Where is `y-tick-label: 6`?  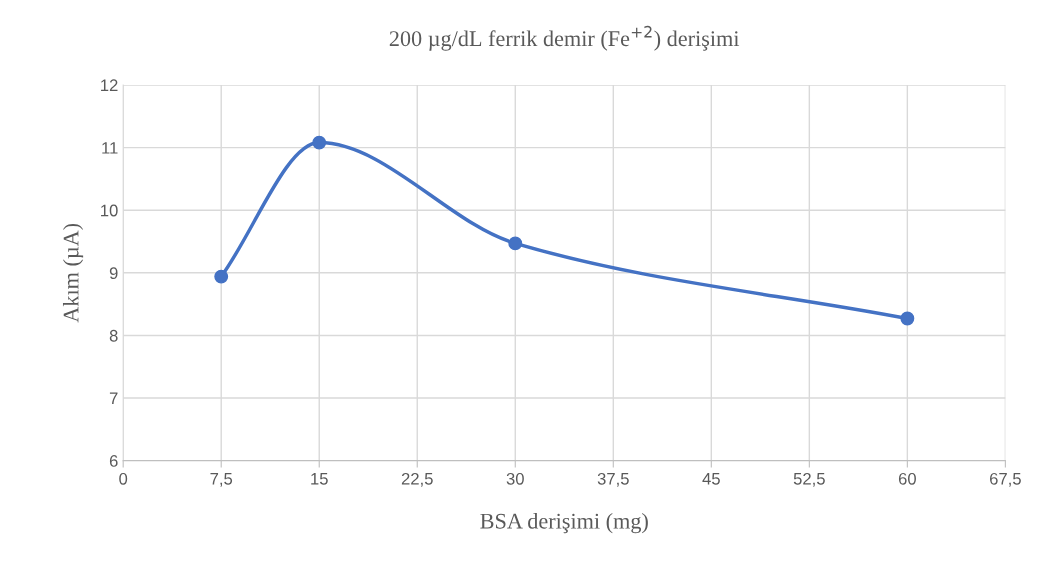
y-tick-label: 6 is located at coordinates (113, 461).